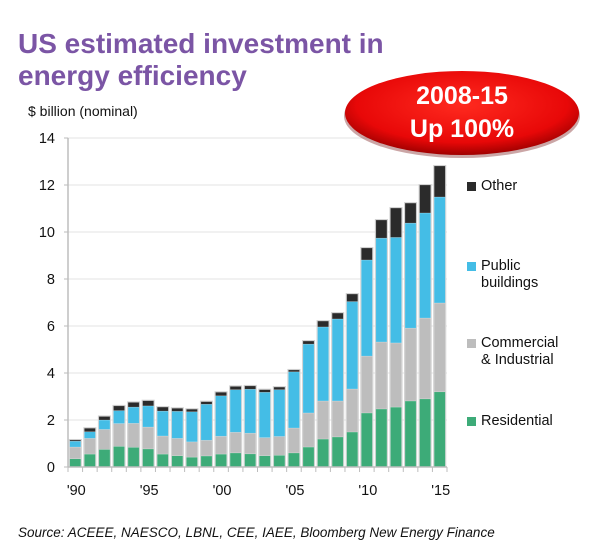 This screenshot has height=550, width=600. Describe the element at coordinates (162, 445) in the screenshot. I see `bar-commercial-industrial-1996` at that location.